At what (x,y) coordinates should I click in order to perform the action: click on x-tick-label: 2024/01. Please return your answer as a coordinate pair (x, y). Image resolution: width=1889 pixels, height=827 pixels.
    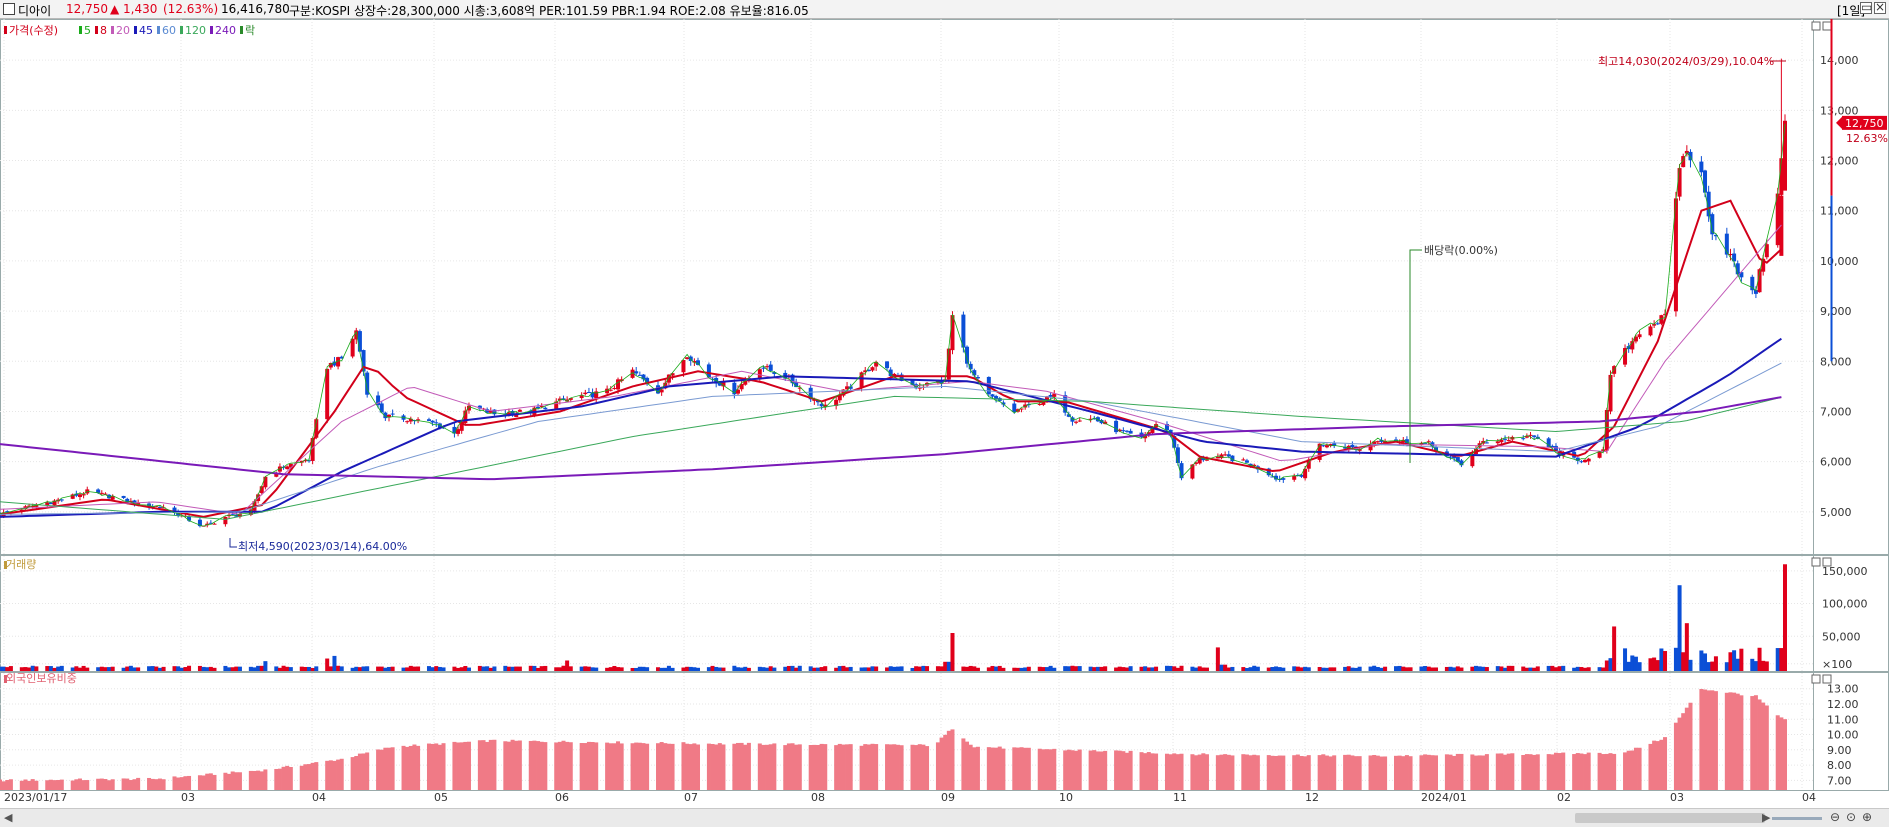
    Looking at the image, I should click on (1444, 797).